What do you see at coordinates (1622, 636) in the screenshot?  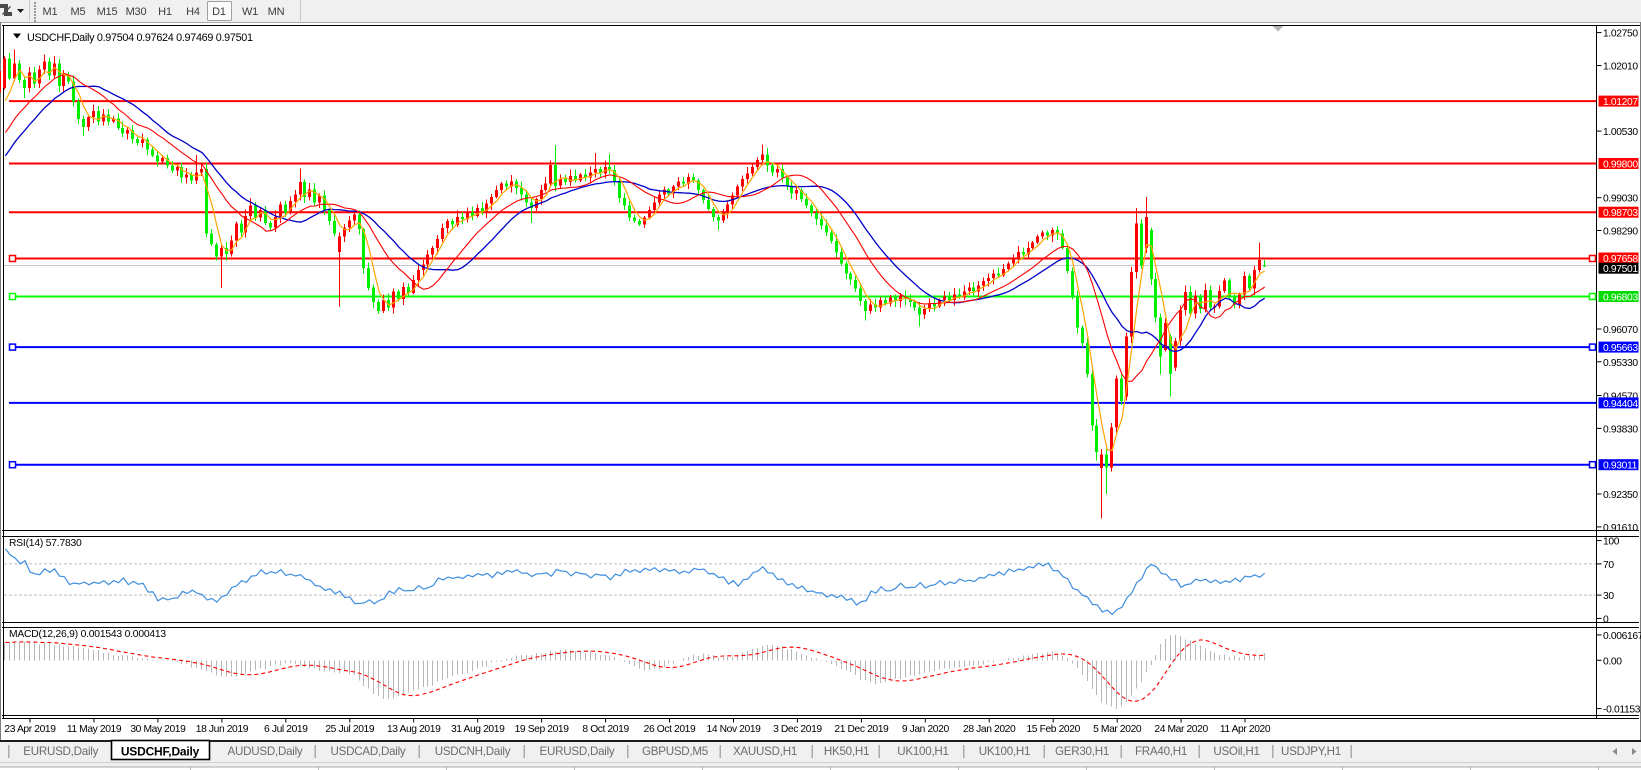 I see `svg-text: 0.006167` at bounding box center [1622, 636].